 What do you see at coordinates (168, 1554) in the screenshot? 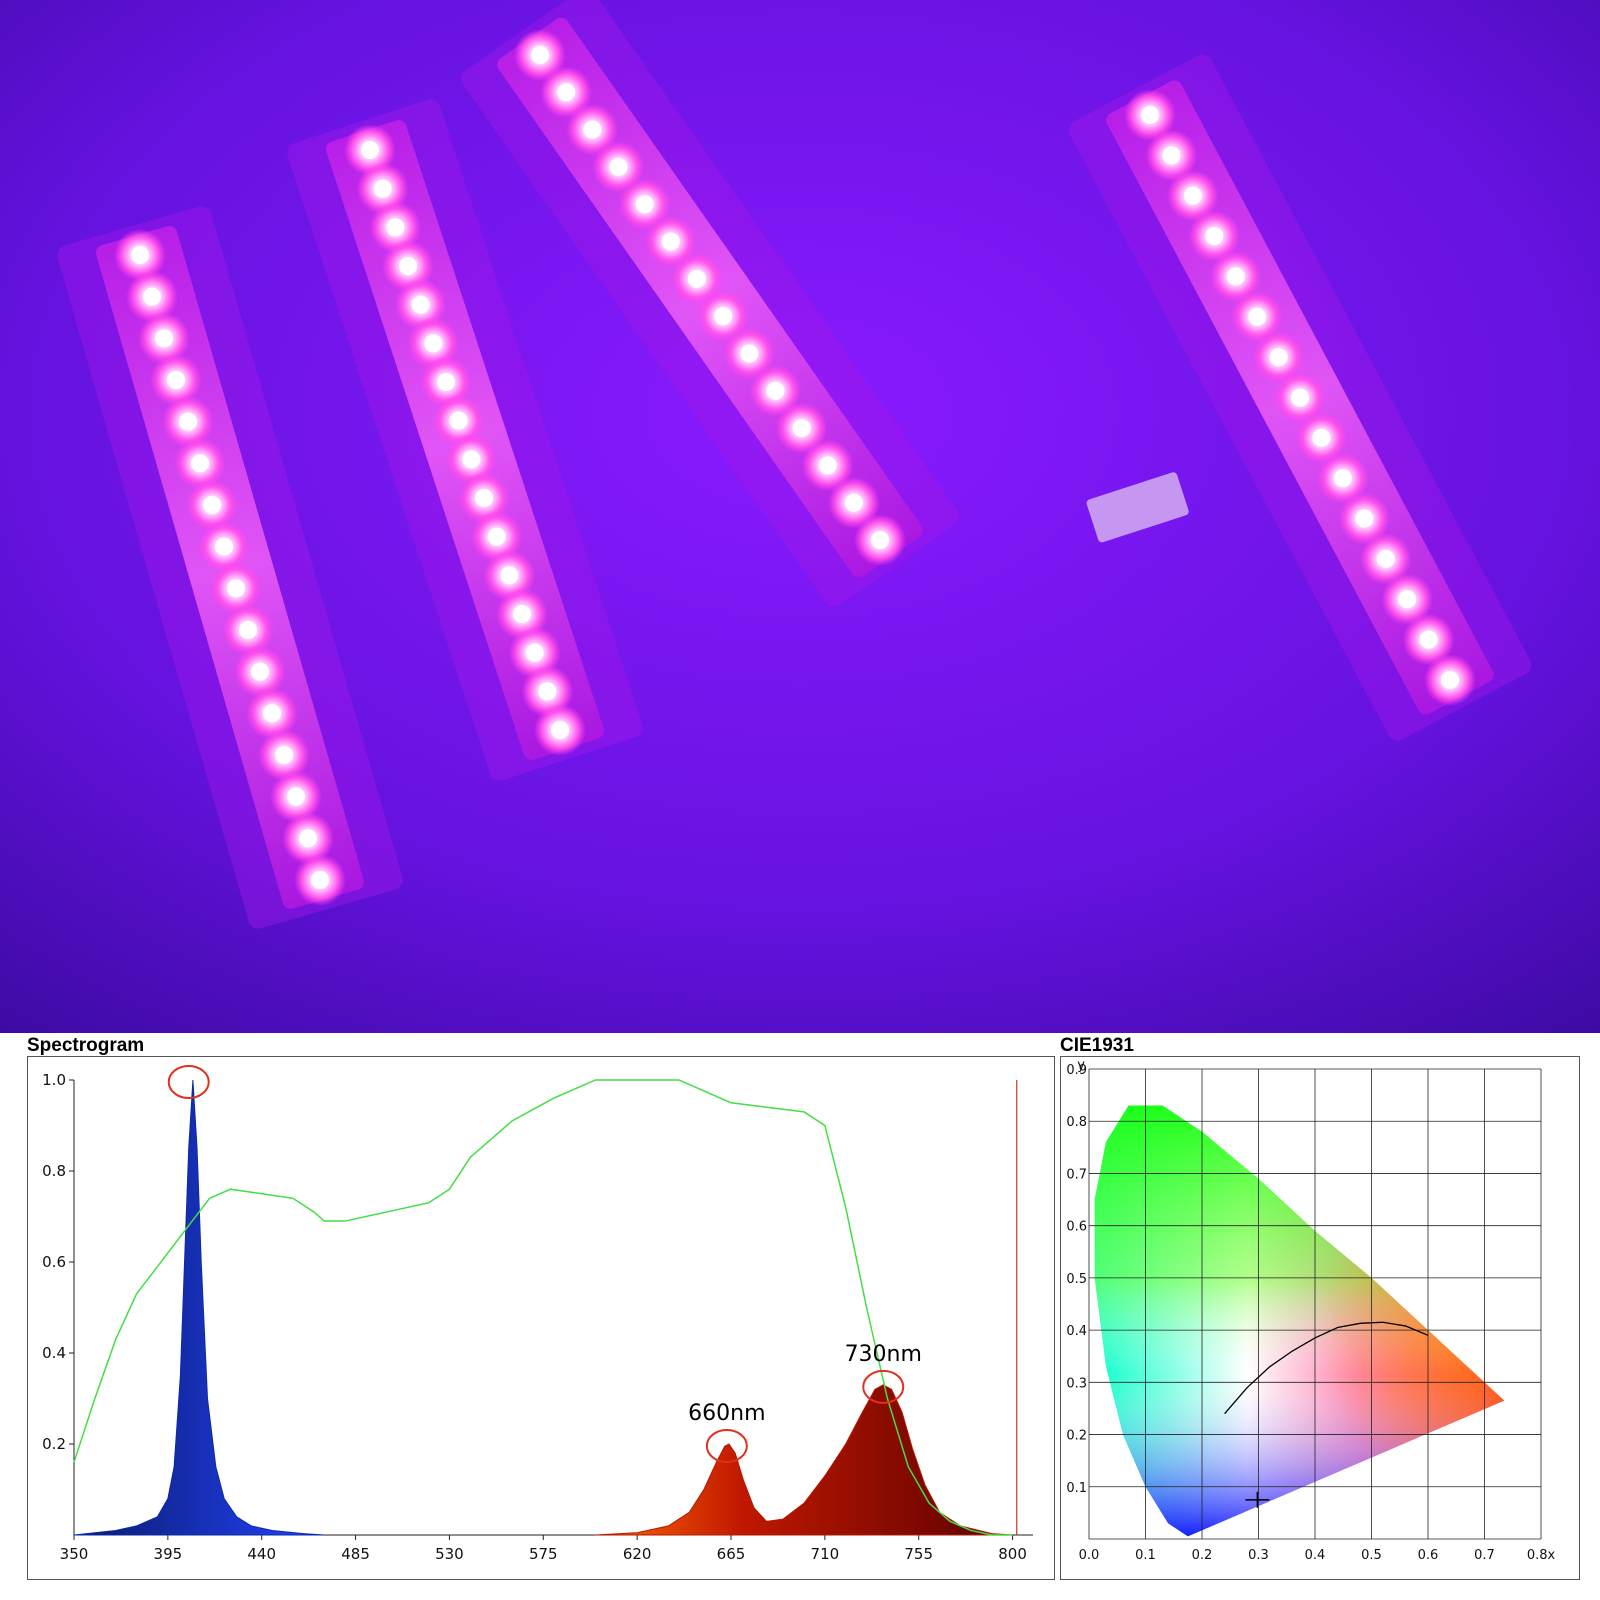
I see `x-tick-label: 395` at bounding box center [168, 1554].